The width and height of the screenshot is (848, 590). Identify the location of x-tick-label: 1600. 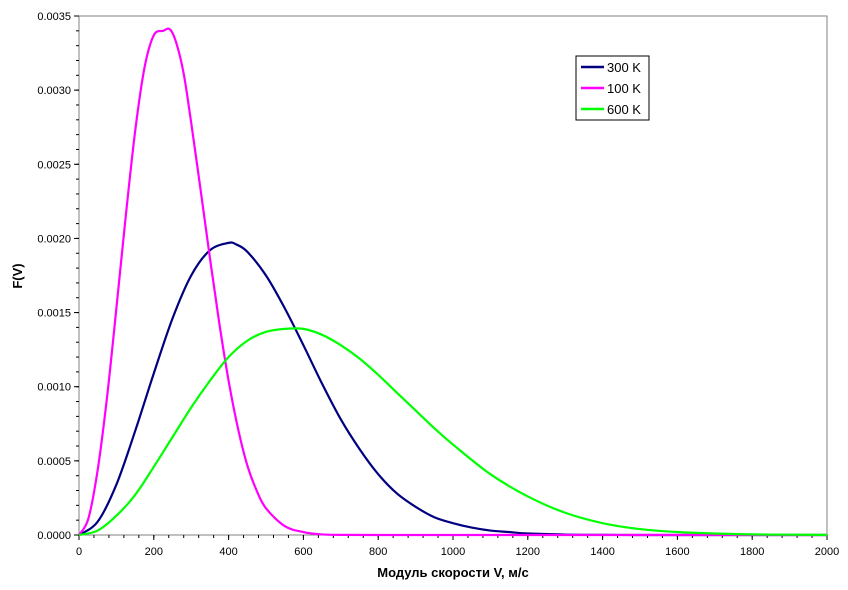
(677, 552).